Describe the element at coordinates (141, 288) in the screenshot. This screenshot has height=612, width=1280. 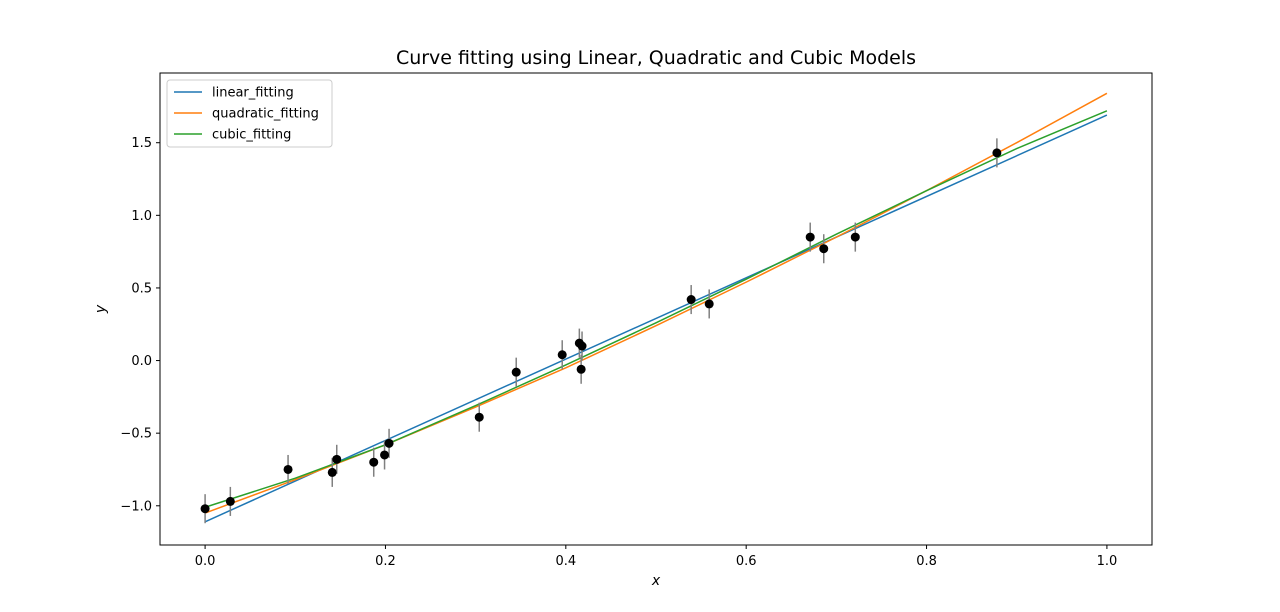
I see `y-tick-label: 0.5` at that location.